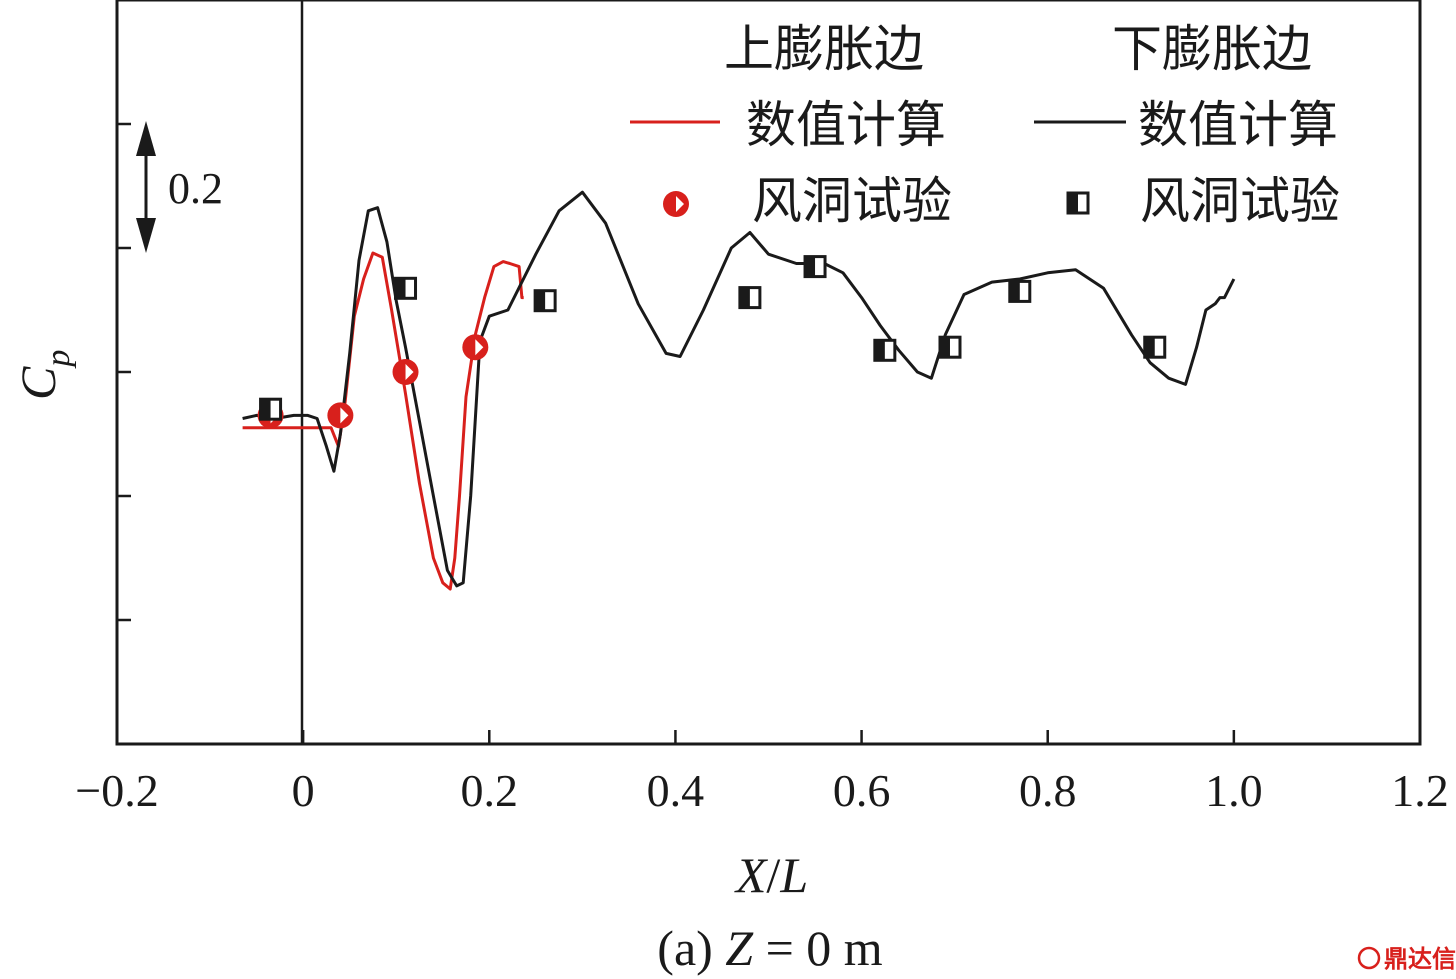  Describe the element at coordinates (862, 790) in the screenshot. I see `x-tick-label-4: 0.6` at that location.